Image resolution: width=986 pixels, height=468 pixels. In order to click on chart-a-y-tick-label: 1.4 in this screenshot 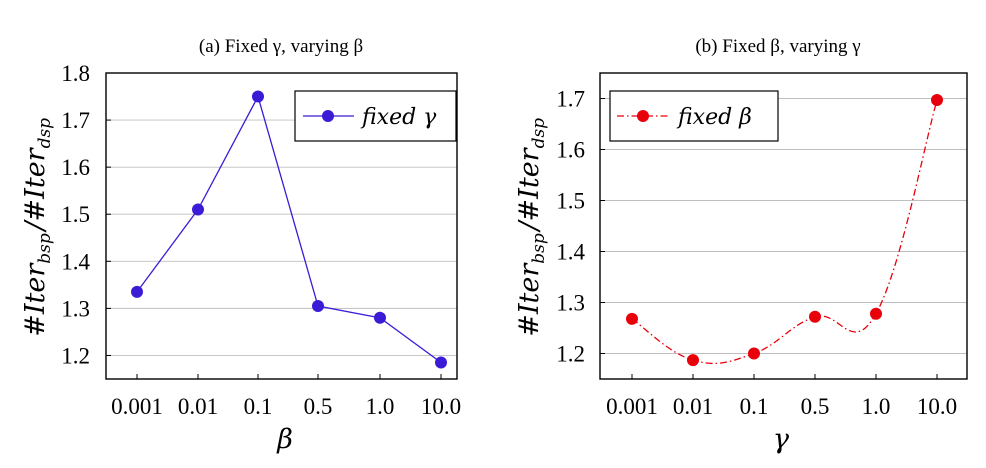, I will do `click(75, 261)`.